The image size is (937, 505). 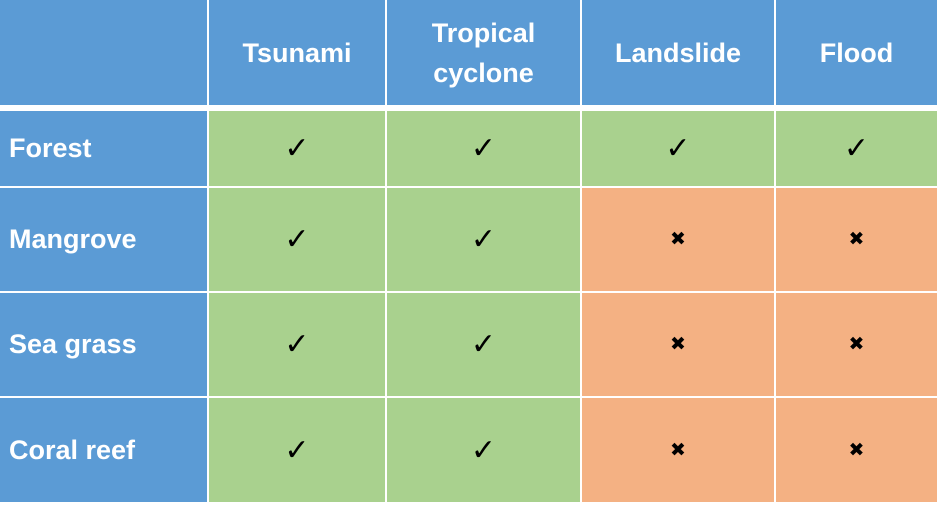 What do you see at coordinates (856, 52) in the screenshot?
I see `column-header: Flood` at bounding box center [856, 52].